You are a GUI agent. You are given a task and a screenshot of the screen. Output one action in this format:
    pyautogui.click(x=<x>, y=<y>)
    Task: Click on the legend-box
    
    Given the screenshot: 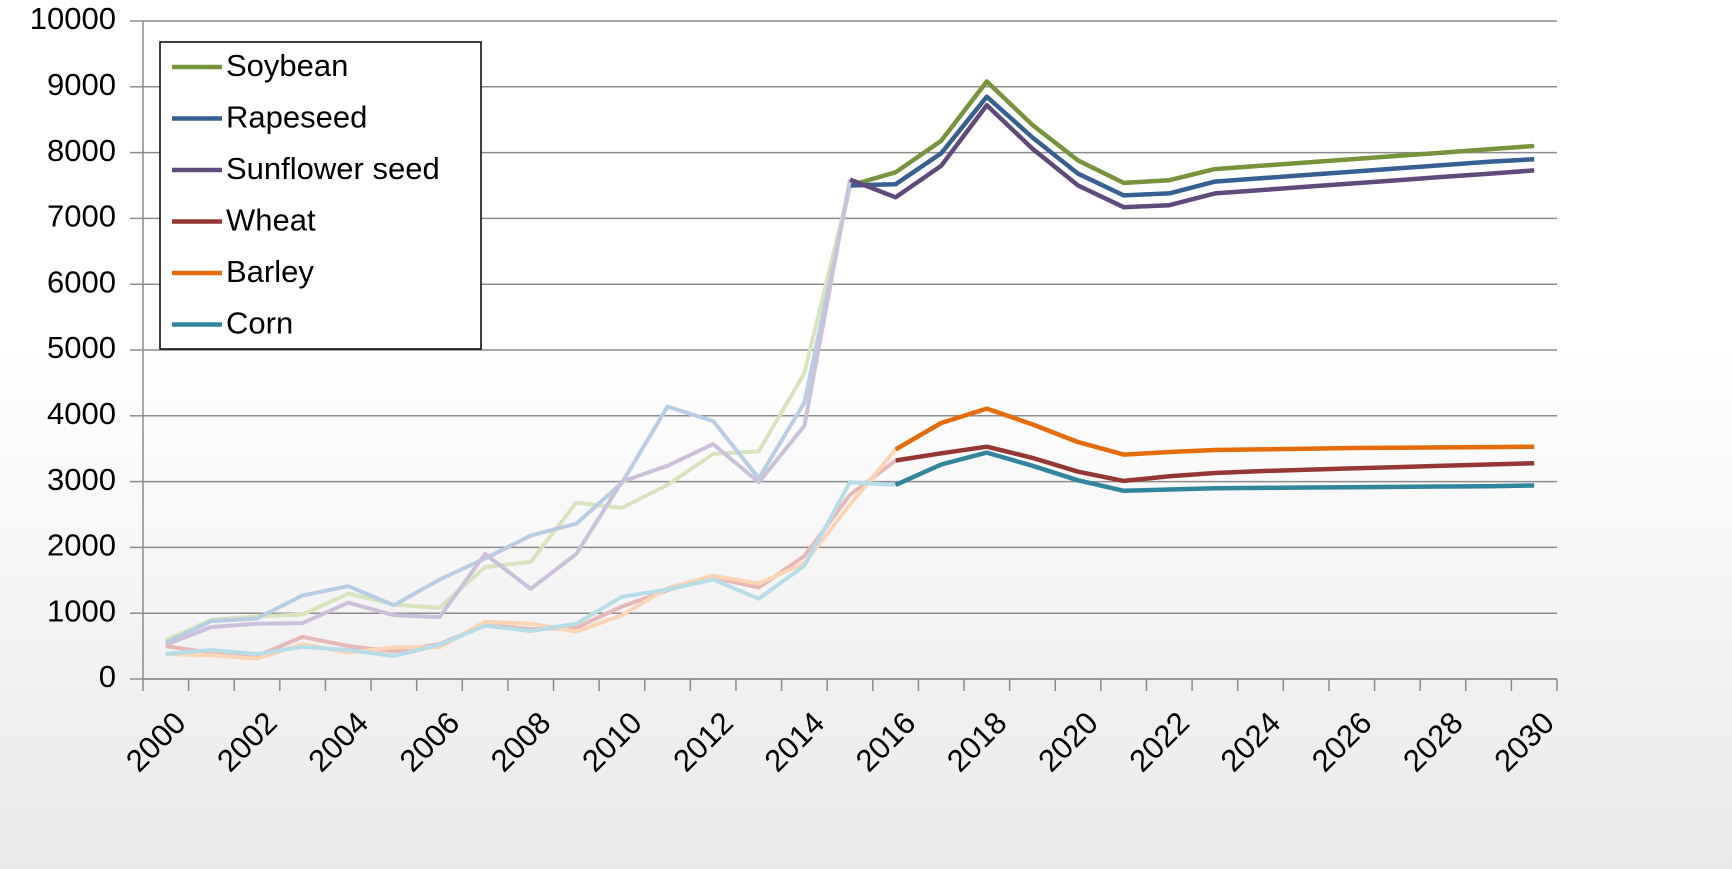 What is the action you would take?
    pyautogui.click(x=320, y=195)
    